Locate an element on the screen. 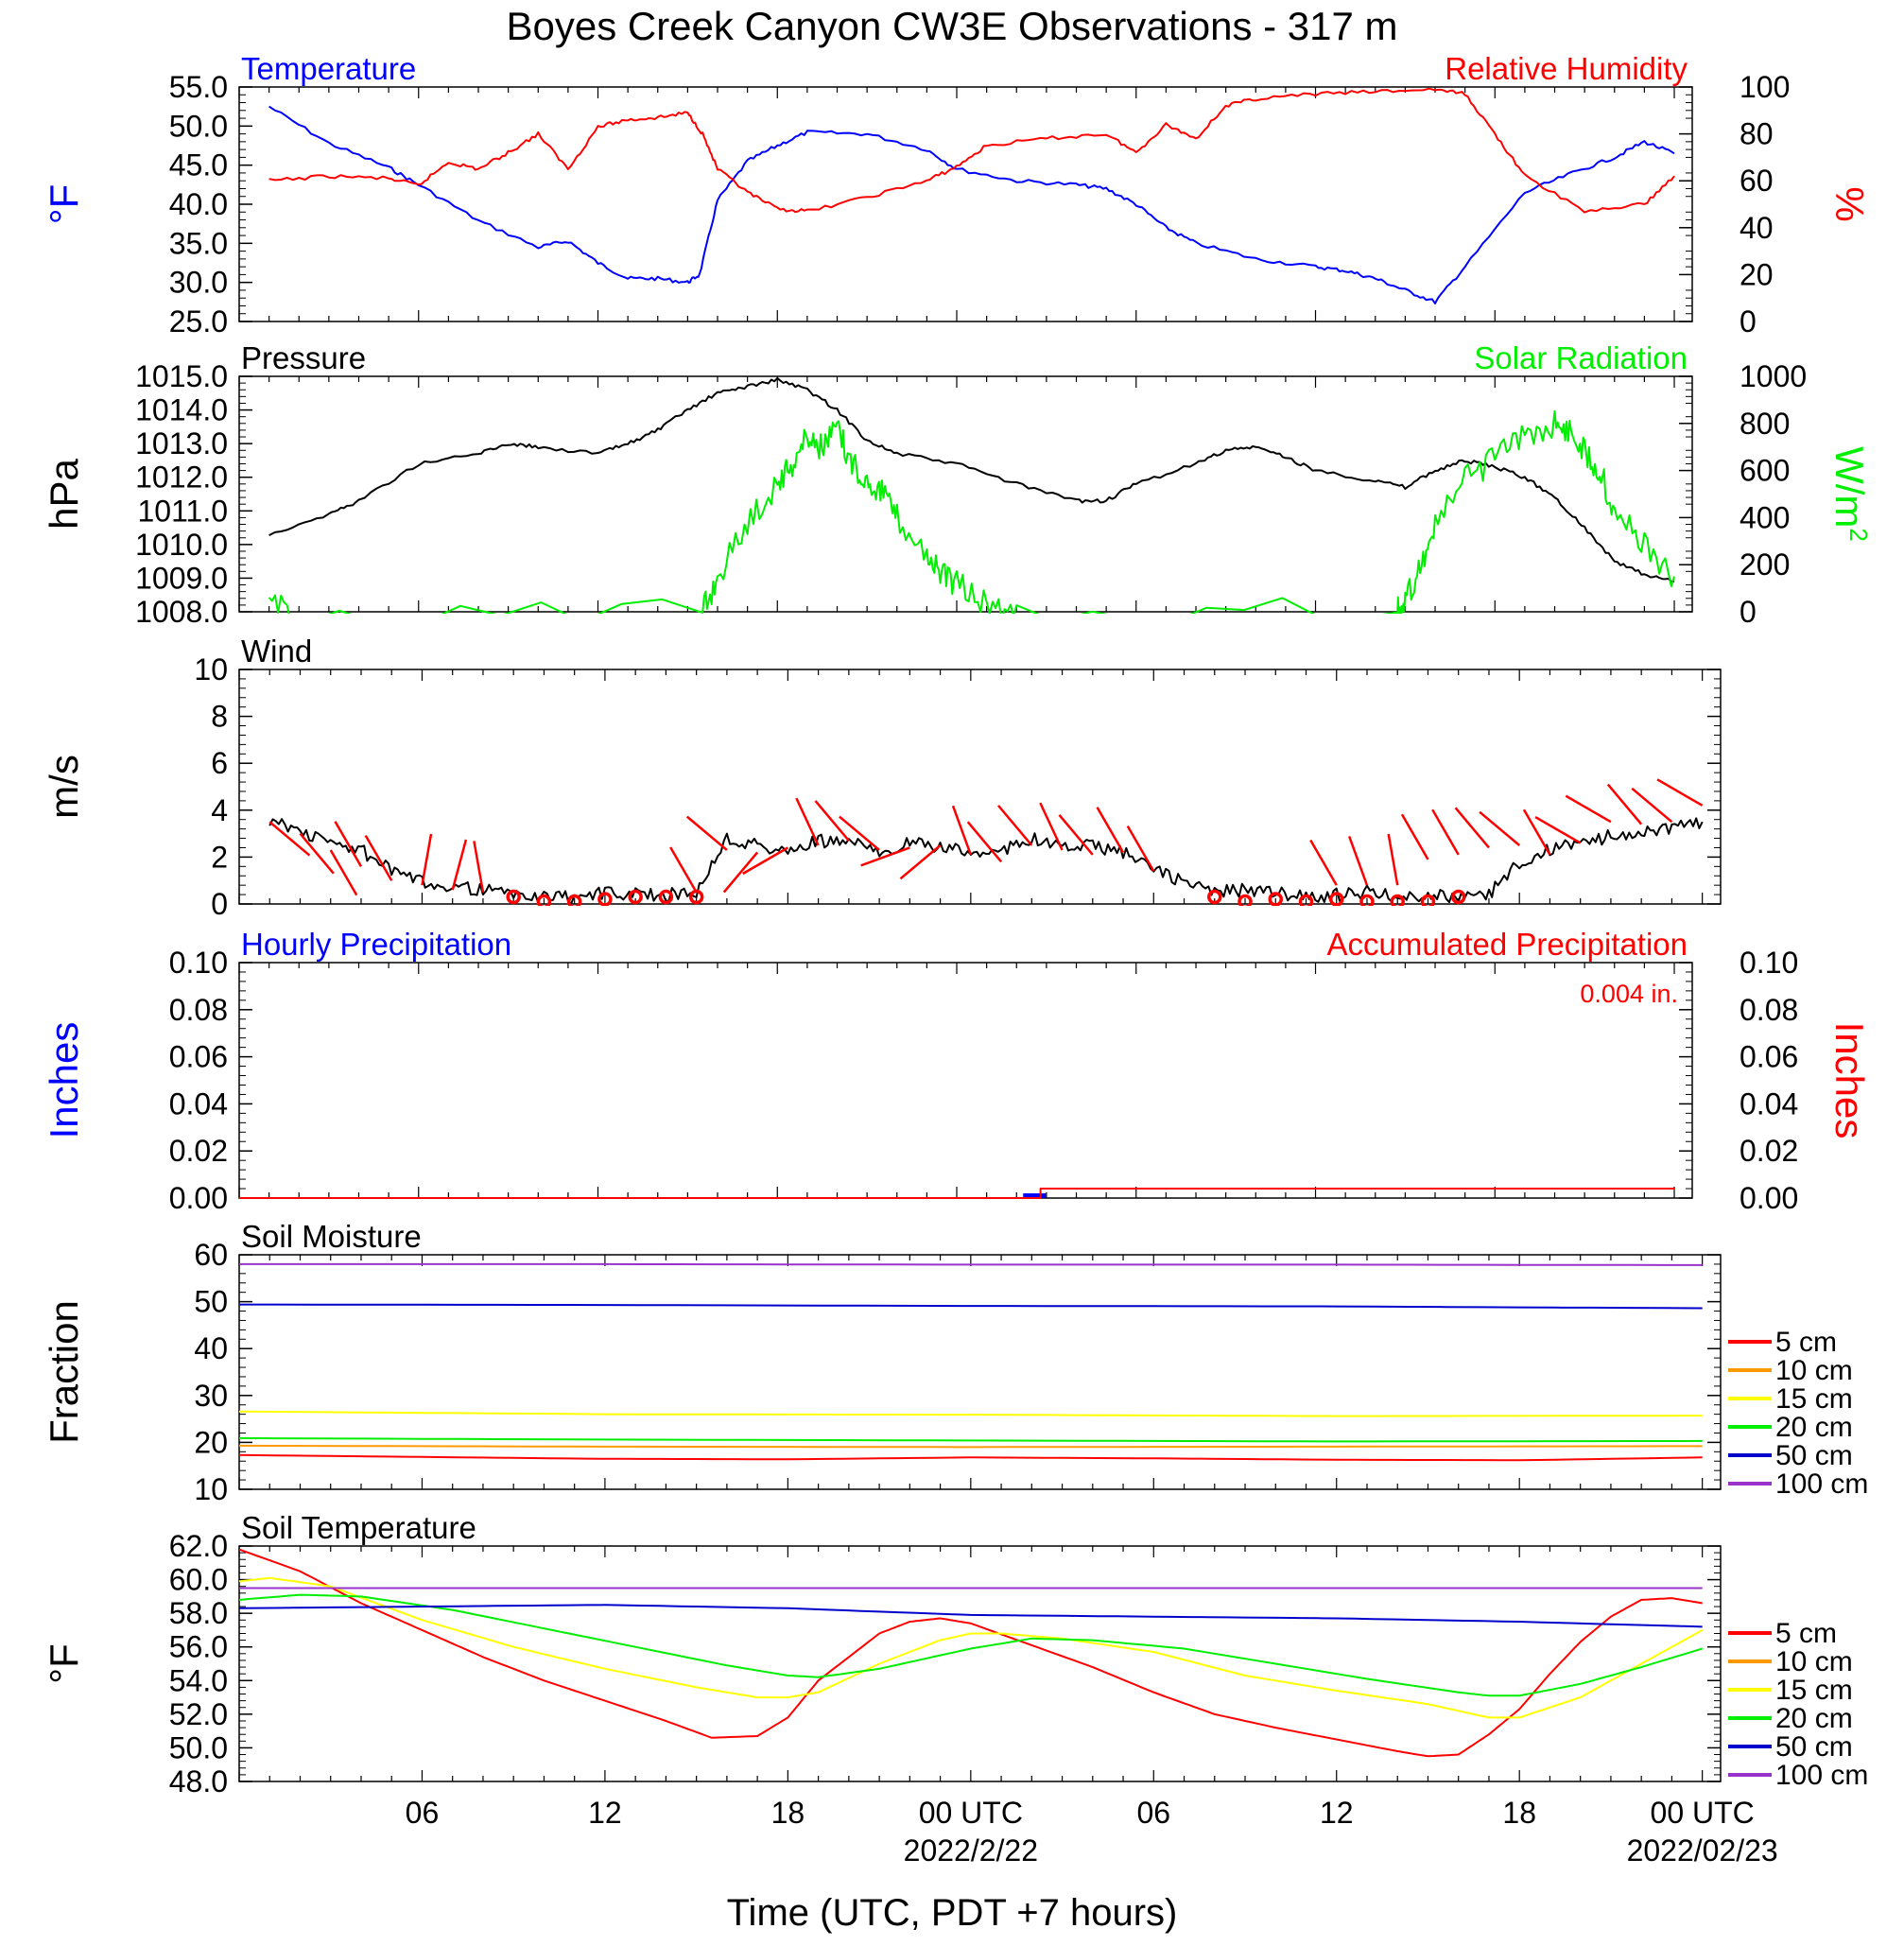  series-line-10-cm is located at coordinates (971, 1447).